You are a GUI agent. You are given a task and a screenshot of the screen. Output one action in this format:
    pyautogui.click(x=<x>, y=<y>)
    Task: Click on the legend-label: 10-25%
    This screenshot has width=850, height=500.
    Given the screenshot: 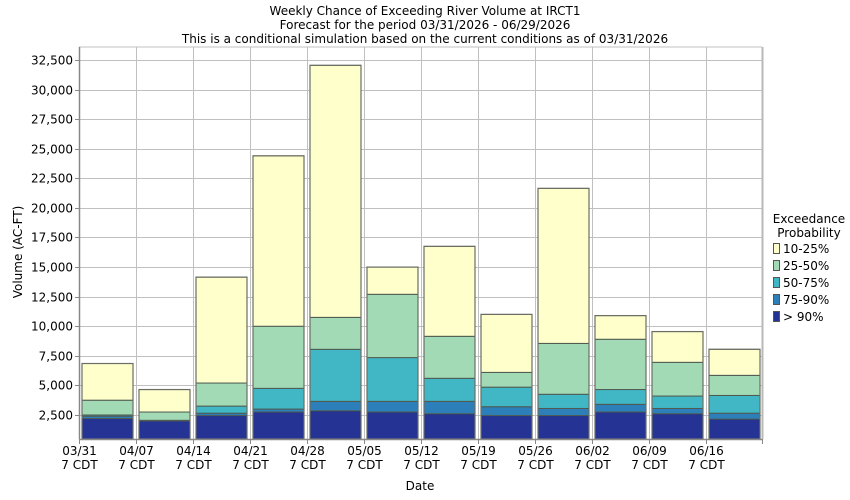 What is the action you would take?
    pyautogui.click(x=806, y=248)
    